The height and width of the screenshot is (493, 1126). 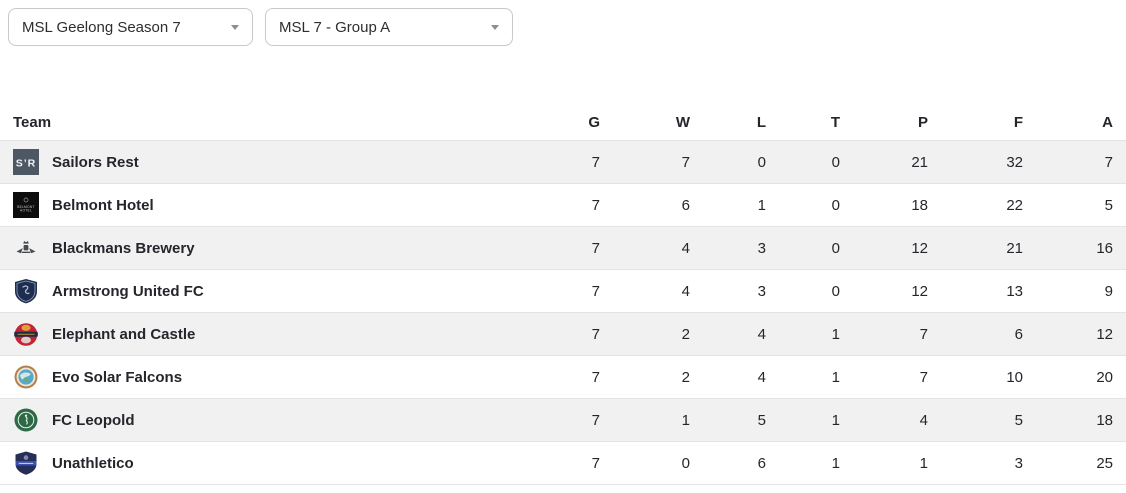 I want to click on cell-losses: 3, so click(x=761, y=291).